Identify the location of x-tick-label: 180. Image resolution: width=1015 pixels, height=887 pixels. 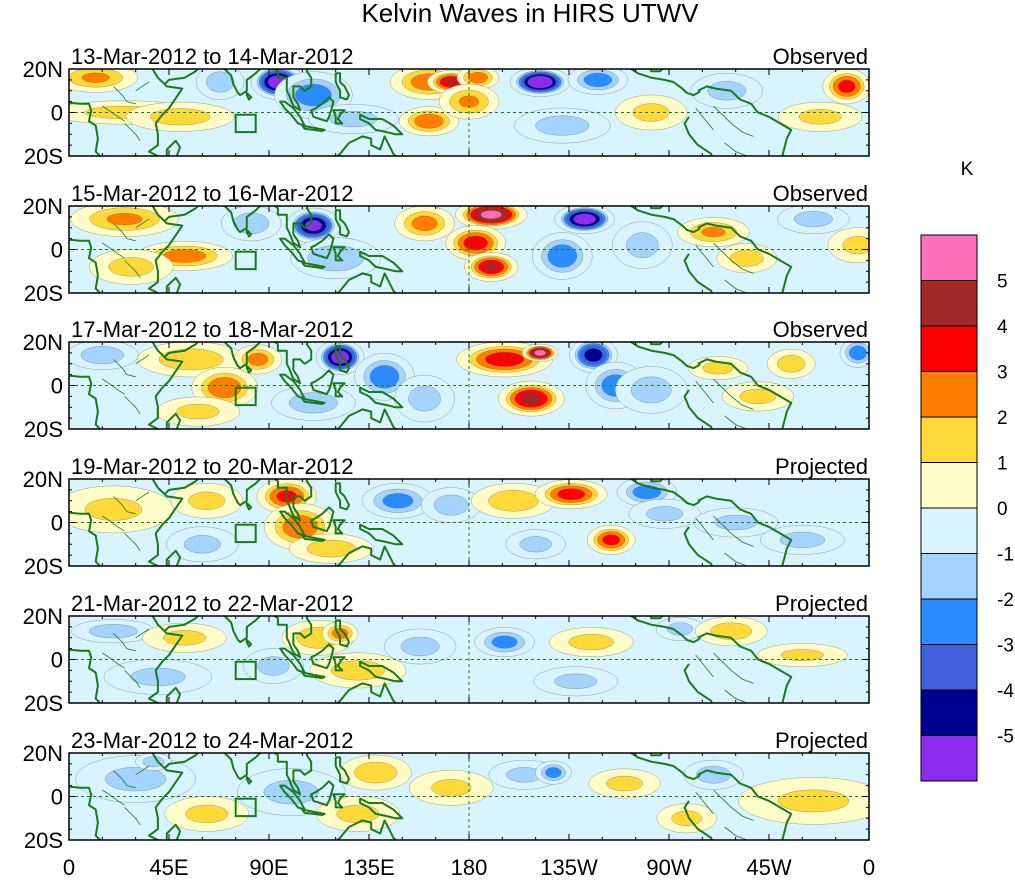
(469, 867).